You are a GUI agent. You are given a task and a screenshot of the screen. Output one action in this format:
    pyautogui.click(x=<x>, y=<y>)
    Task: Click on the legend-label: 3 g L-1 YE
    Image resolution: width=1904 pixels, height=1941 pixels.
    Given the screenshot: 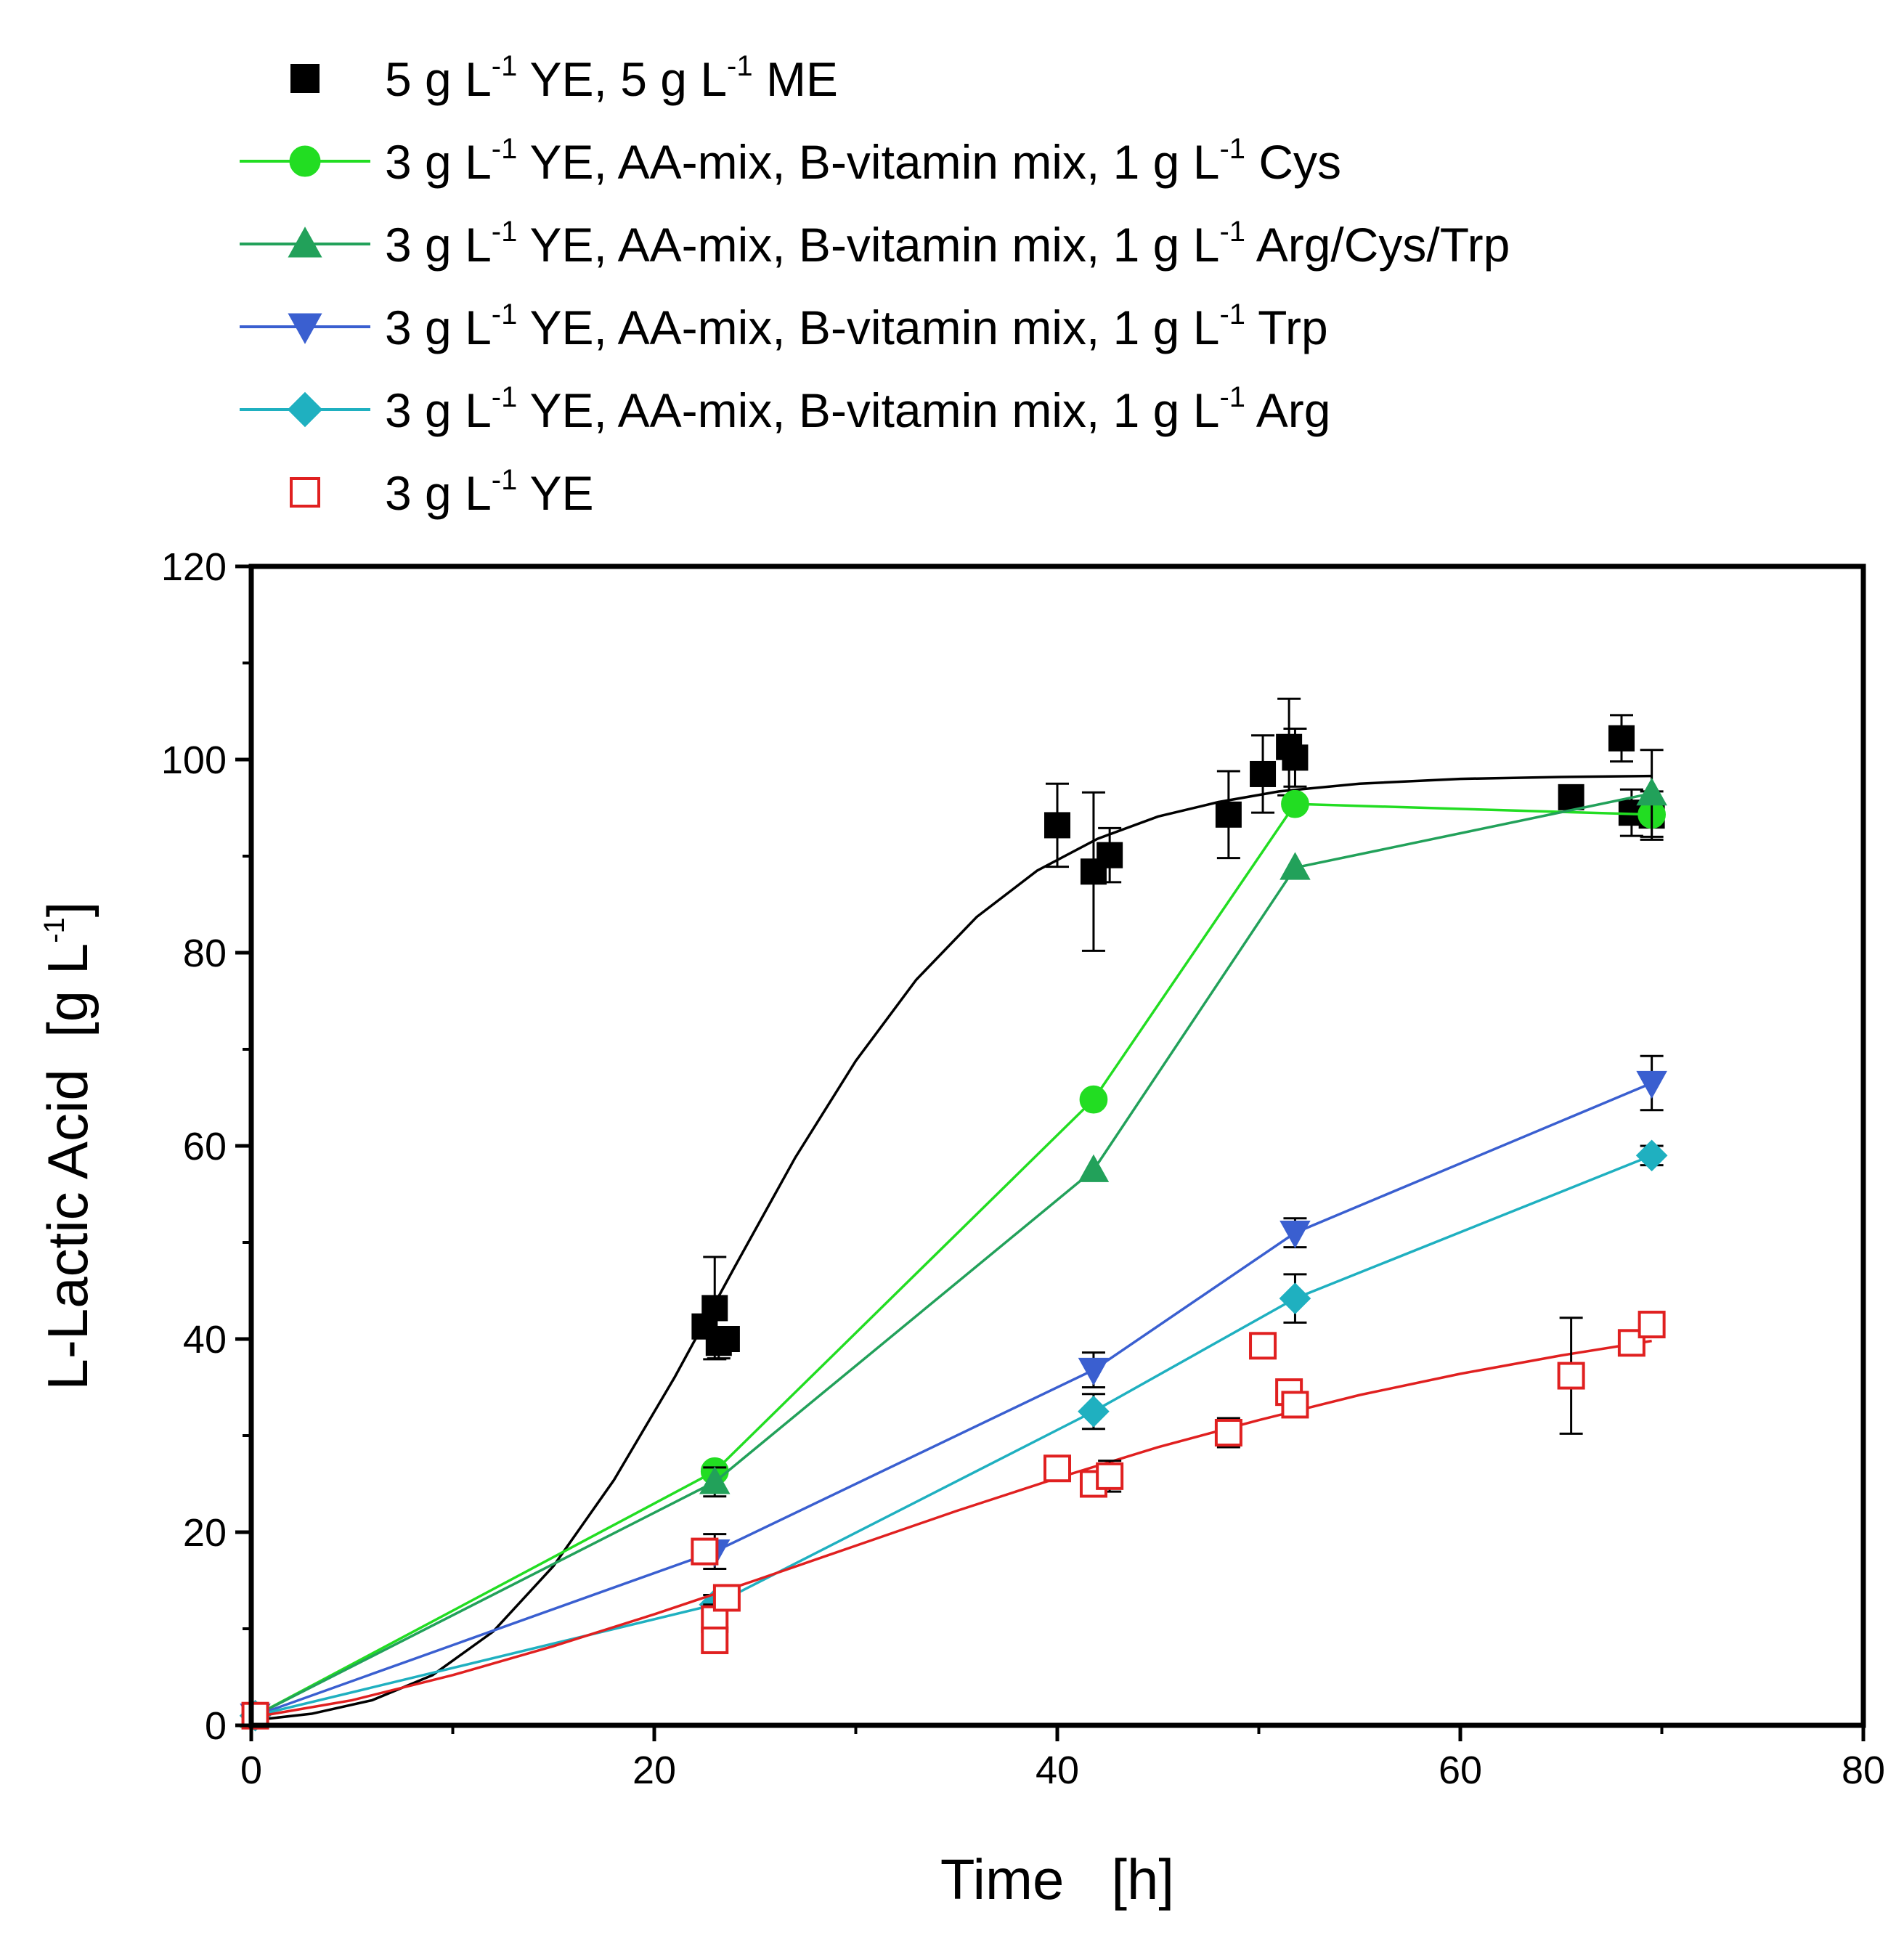 What is the action you would take?
    pyautogui.click(x=489, y=492)
    